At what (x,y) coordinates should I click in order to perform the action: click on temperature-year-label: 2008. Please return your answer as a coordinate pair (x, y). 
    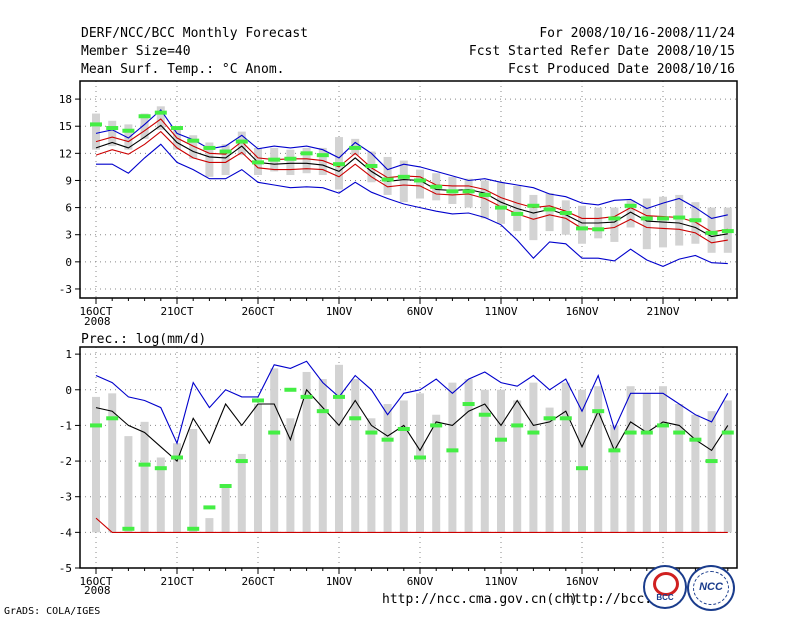
    Looking at the image, I should click on (97, 321).